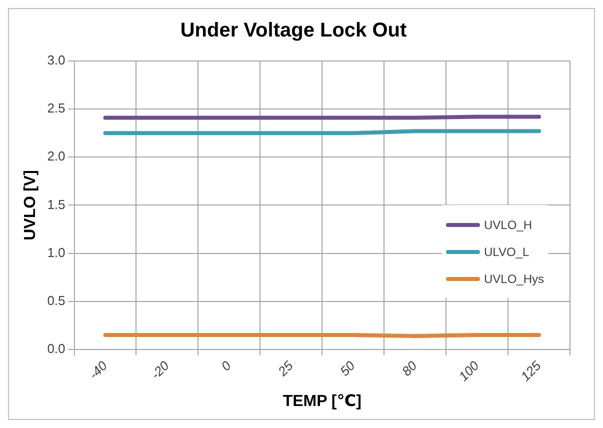 The height and width of the screenshot is (428, 603). Describe the element at coordinates (469, 370) in the screenshot. I see `x-tick-label: 100` at that location.